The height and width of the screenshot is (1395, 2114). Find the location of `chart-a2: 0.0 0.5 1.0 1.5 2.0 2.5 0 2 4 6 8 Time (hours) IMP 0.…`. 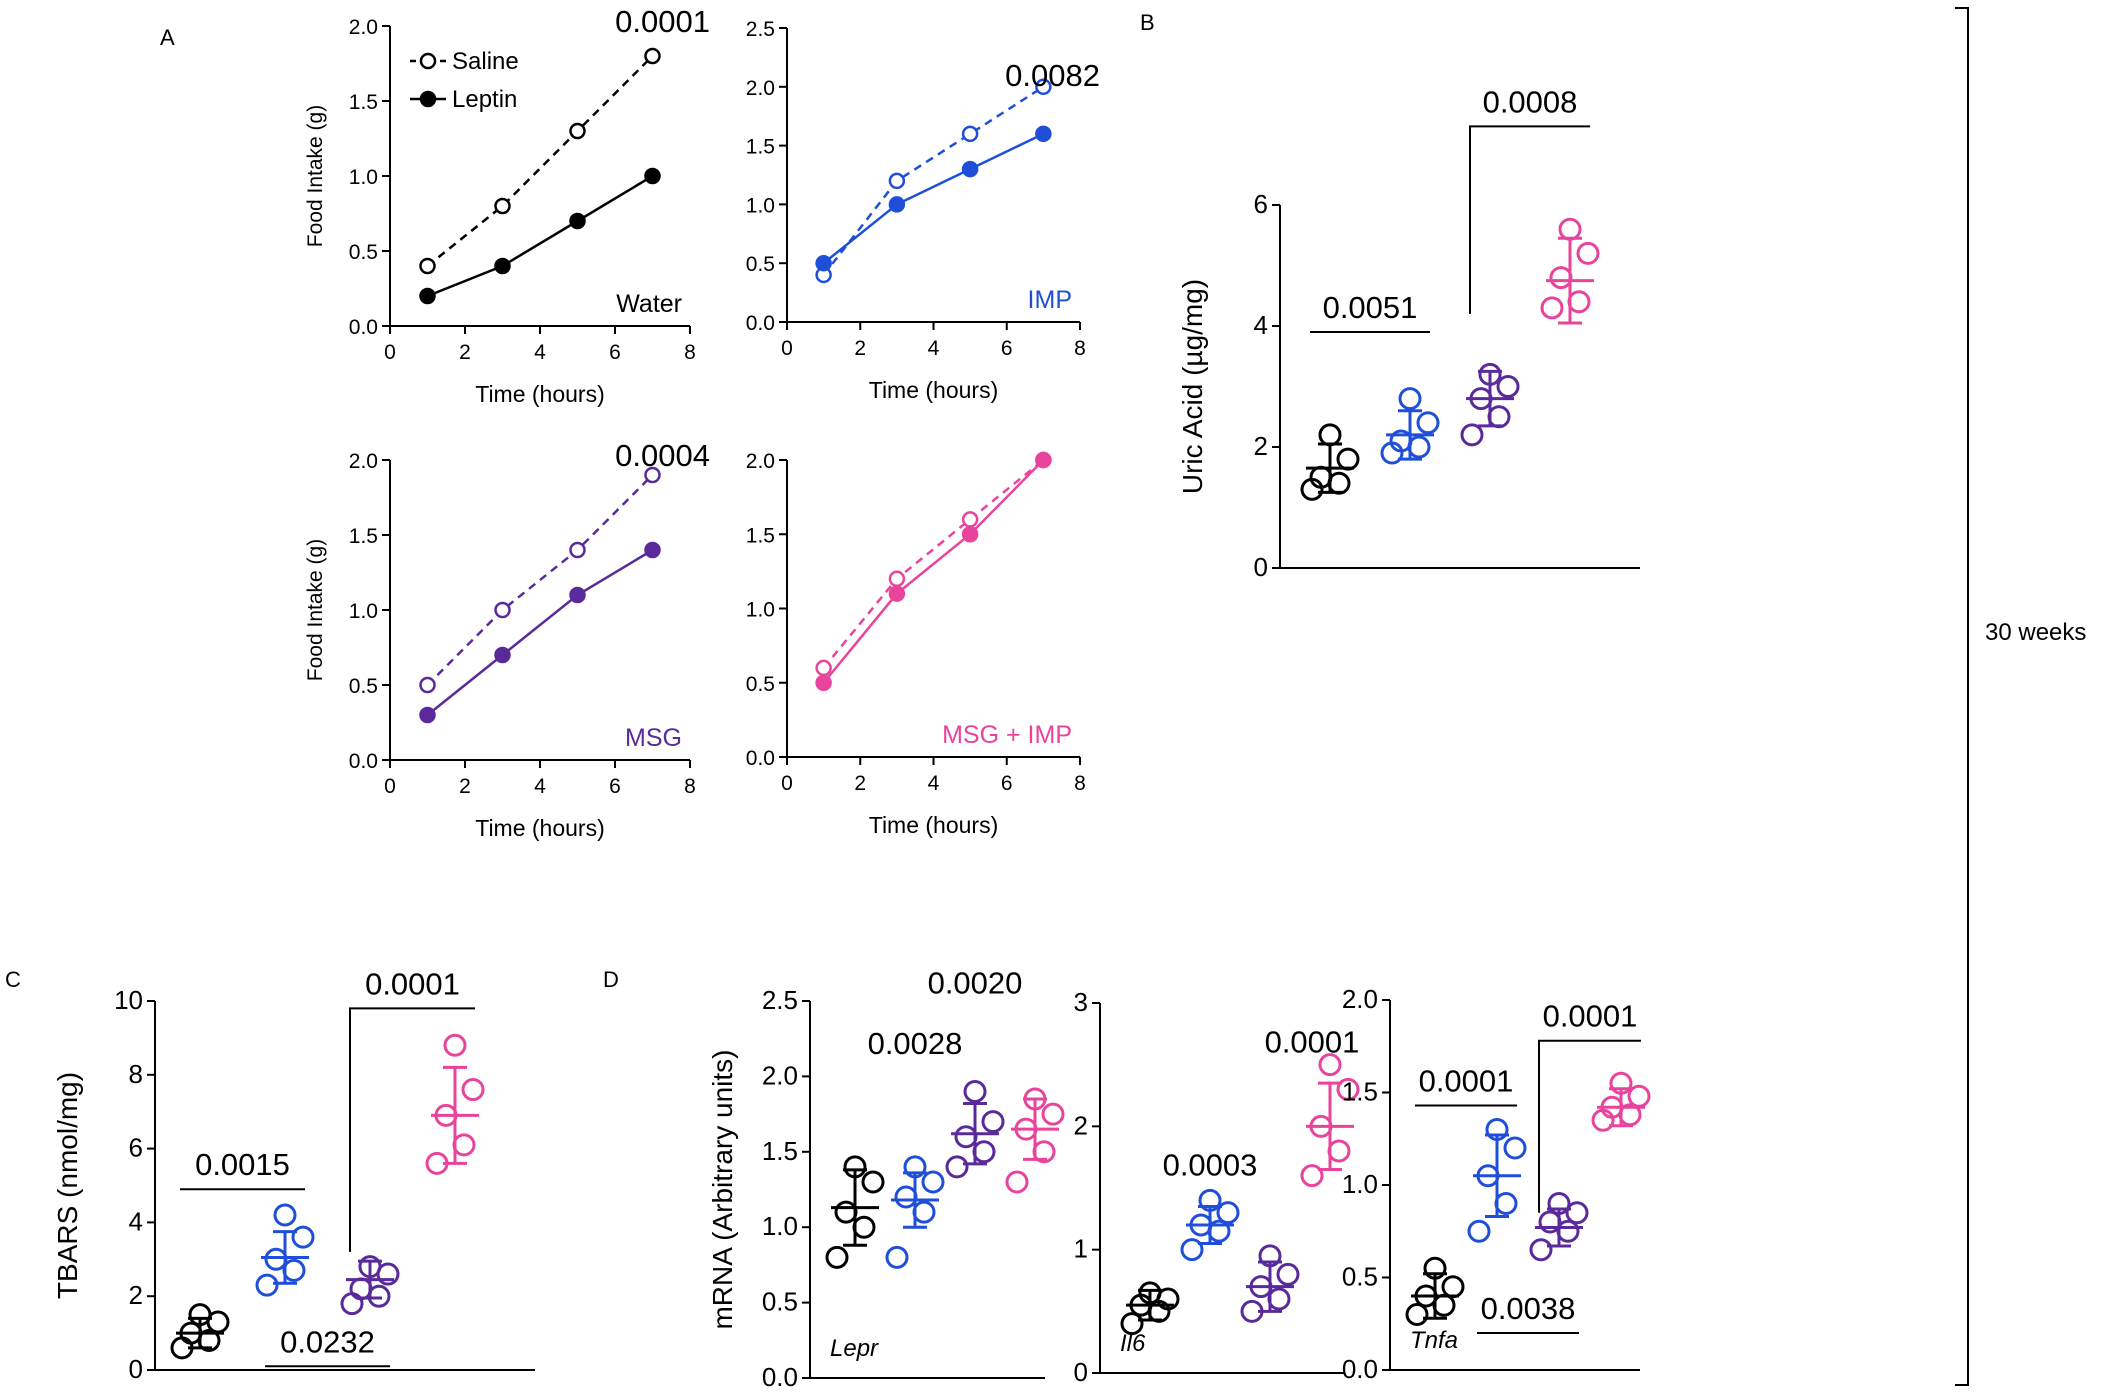

chart-a2: 0.0 0.5 1.0 1.5 2.0 2.5 0 2 4 6 8 Time (hours) IMP 0.… is located at coordinates (923, 210).